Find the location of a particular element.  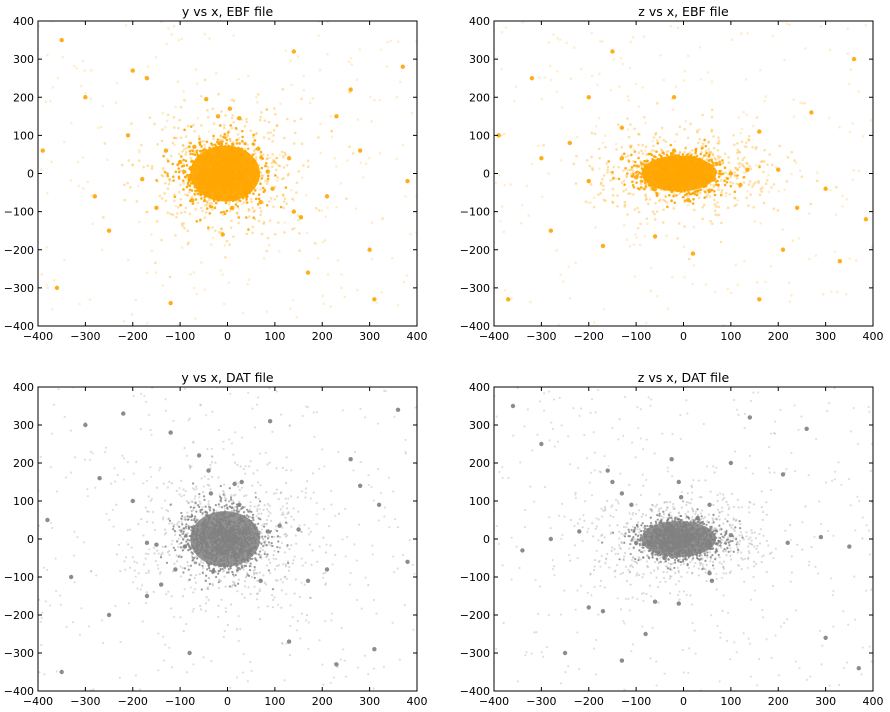

x-tick-label: −100 is located at coordinates (180, 701).